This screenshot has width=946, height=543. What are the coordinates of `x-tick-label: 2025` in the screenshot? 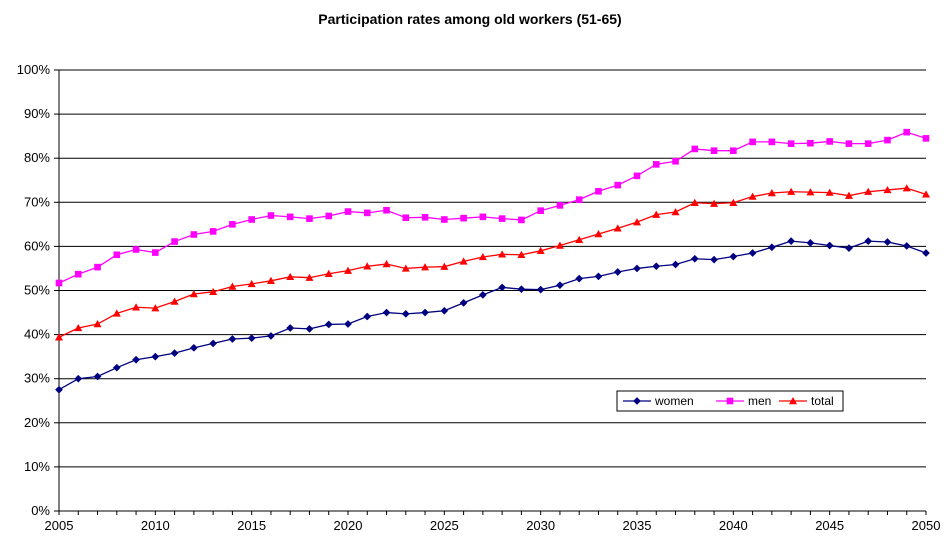 It's located at (444, 525).